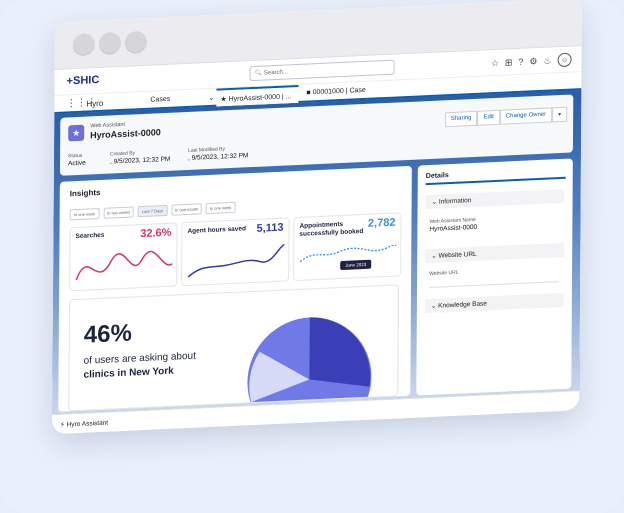 This screenshot has height=513, width=624. I want to click on case-icon: ■, so click(308, 93).